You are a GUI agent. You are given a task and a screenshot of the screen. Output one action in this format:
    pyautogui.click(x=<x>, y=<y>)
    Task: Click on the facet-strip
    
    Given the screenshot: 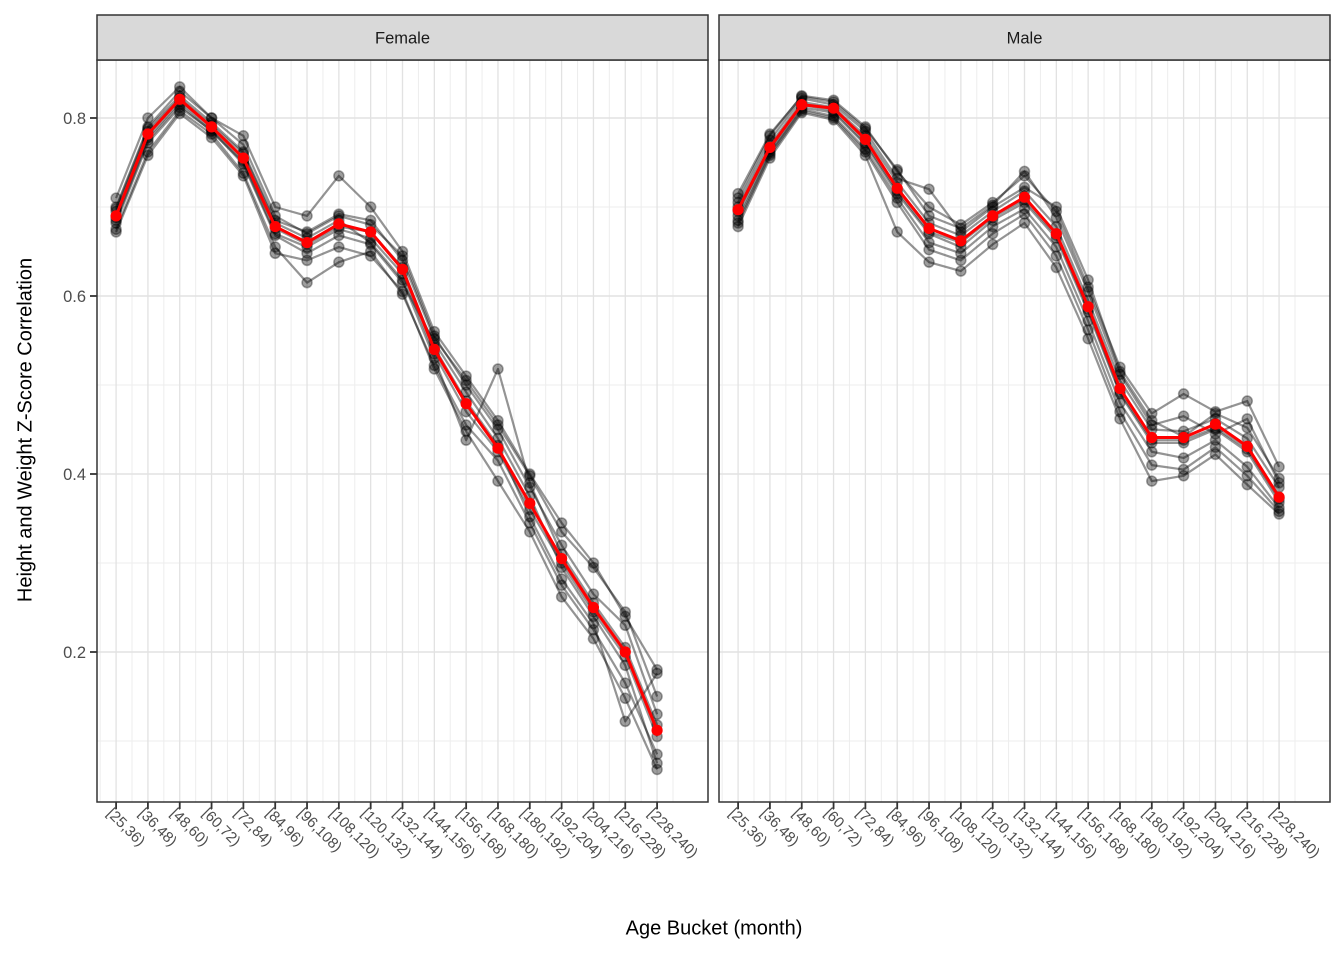 What is the action you would take?
    pyautogui.click(x=402, y=37)
    